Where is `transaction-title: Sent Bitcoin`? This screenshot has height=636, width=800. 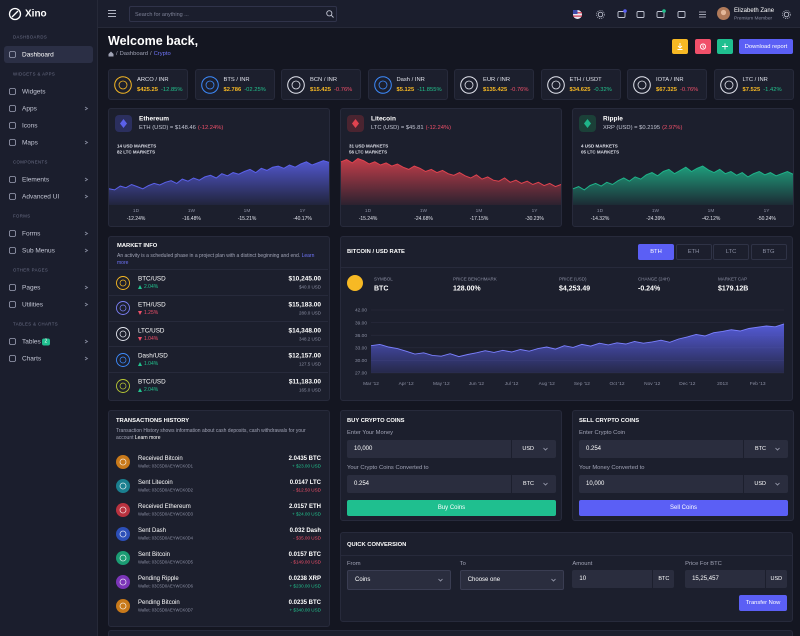
transaction-title: Sent Bitcoin is located at coordinates (154, 554).